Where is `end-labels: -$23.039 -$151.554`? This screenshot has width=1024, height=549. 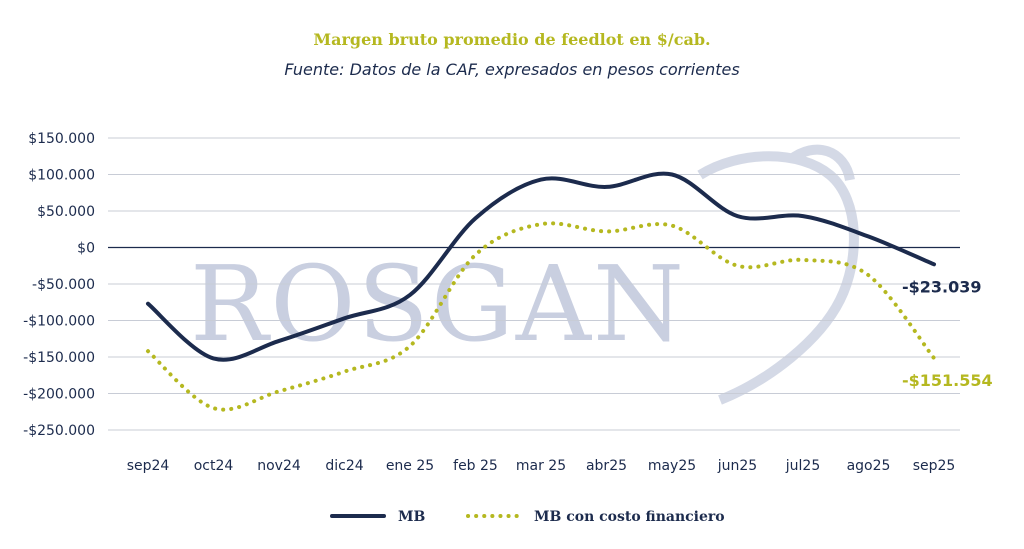 end-labels: -$23.039 -$151.554 is located at coordinates (947, 333).